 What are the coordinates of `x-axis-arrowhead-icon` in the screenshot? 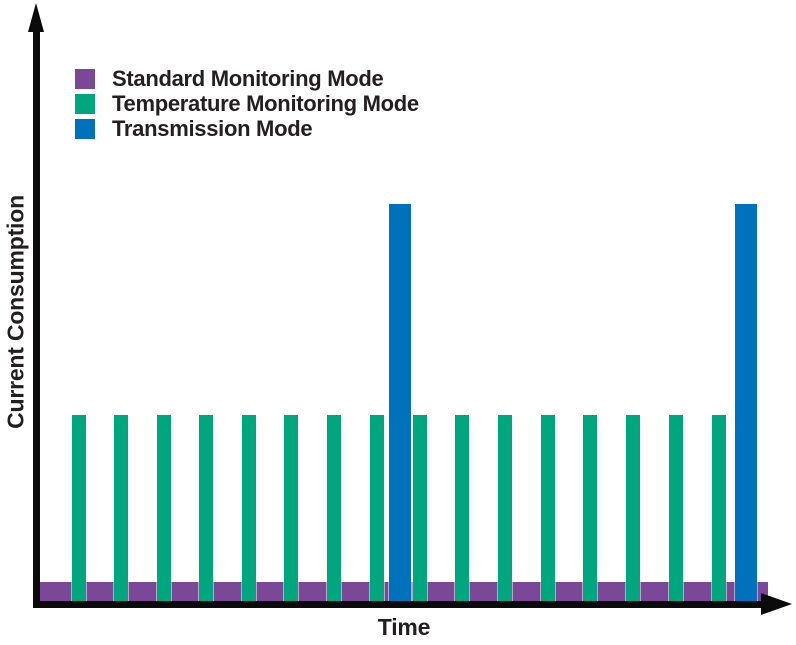 It's located at (776, 604).